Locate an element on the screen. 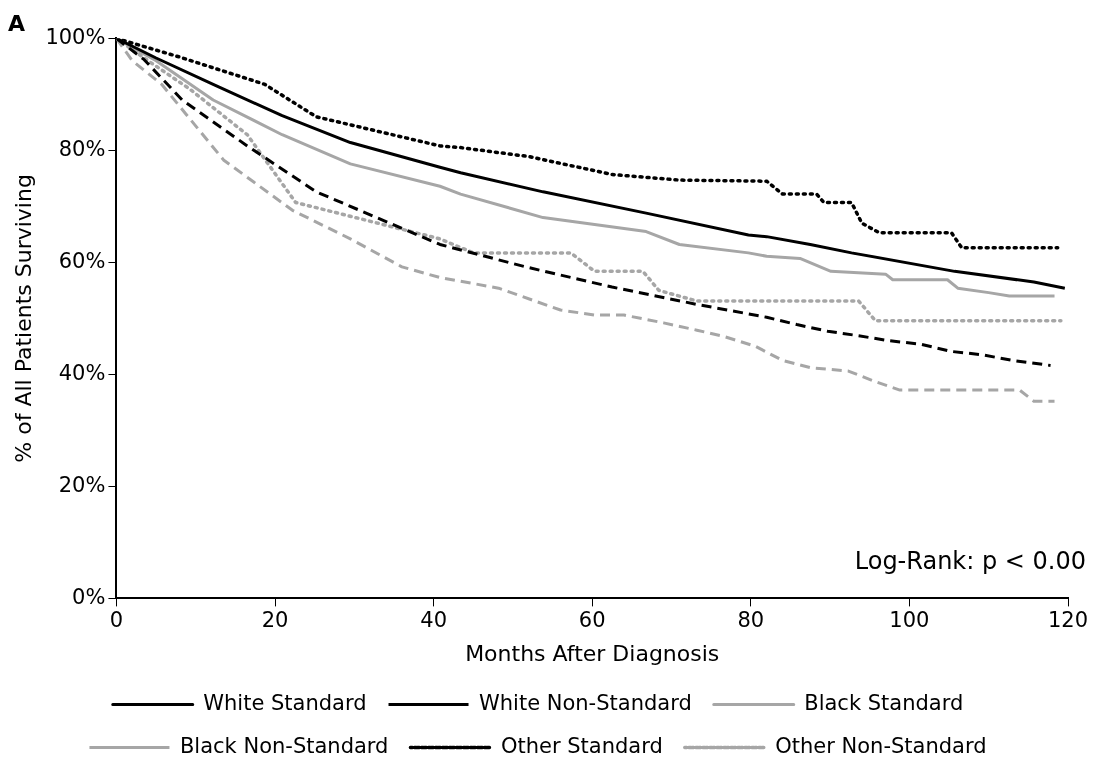 Image resolution: width=1111 pixels, height=780 pixels. x-tick-label: 20 is located at coordinates (275, 620).